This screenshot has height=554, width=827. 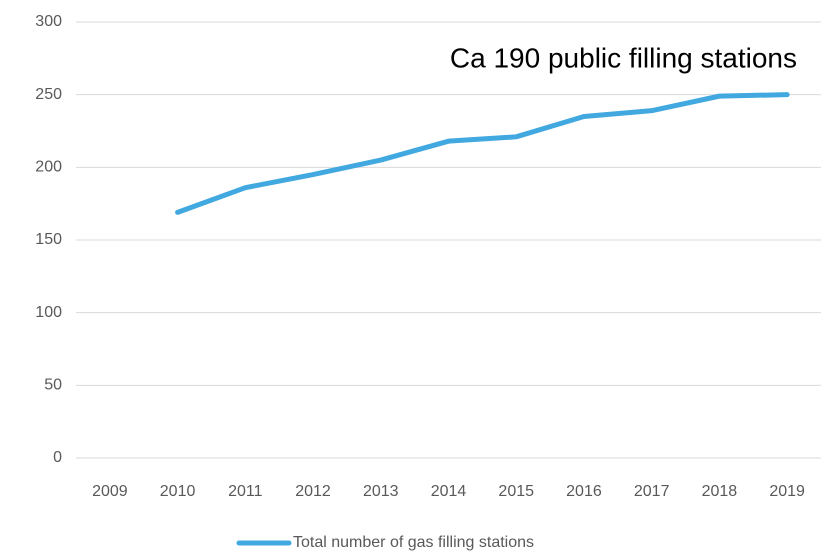 I want to click on annotation: Ca 190 public filling stations, so click(x=623, y=57).